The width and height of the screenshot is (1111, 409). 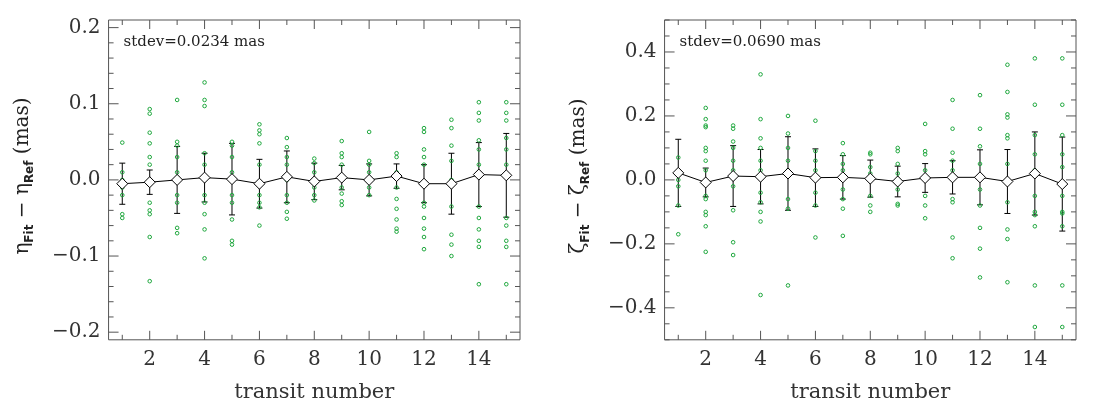 What do you see at coordinates (640, 50) in the screenshot?
I see `y-tick-label: 0.4` at bounding box center [640, 50].